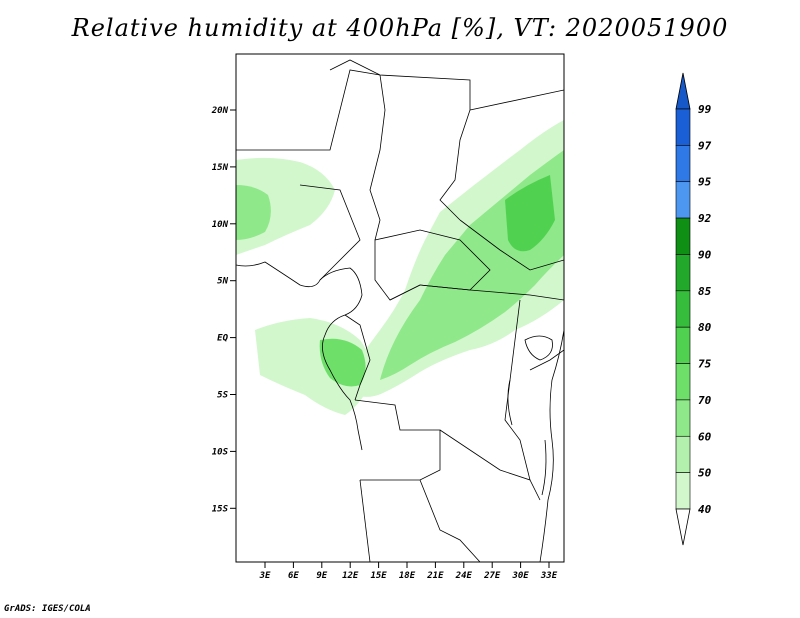 This screenshot has width=800, height=618. I want to click on border-niger-chad, so click(377, 157).